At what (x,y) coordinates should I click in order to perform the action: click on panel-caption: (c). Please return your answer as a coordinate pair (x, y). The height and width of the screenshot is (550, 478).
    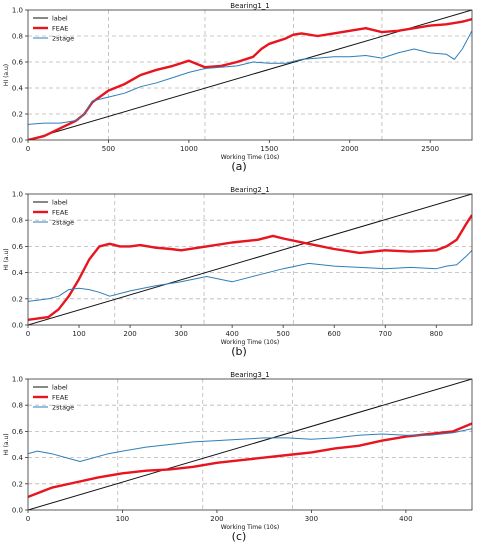
    Looking at the image, I should click on (239, 536).